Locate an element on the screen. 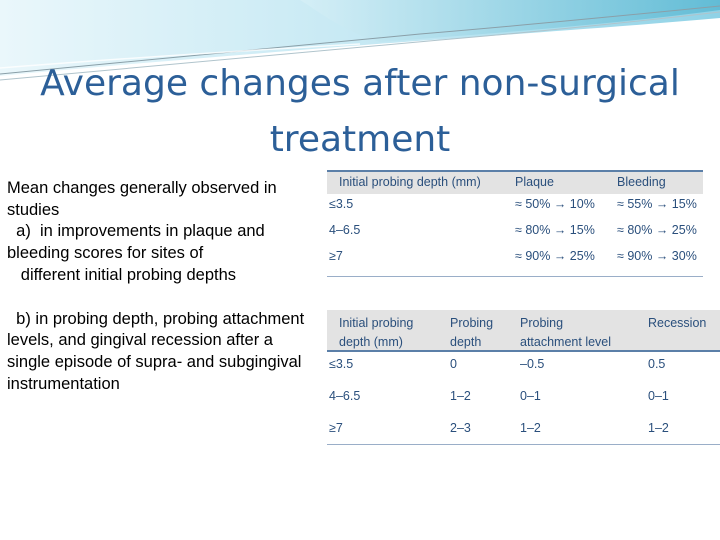  header-plaque: Plaque is located at coordinates (534, 182).